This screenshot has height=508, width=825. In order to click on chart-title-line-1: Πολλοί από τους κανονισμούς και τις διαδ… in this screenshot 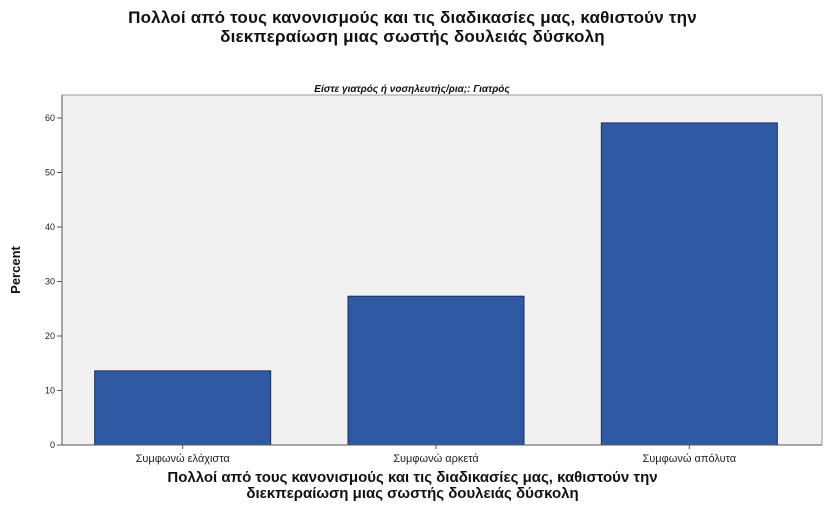, I will do `click(412, 17)`.